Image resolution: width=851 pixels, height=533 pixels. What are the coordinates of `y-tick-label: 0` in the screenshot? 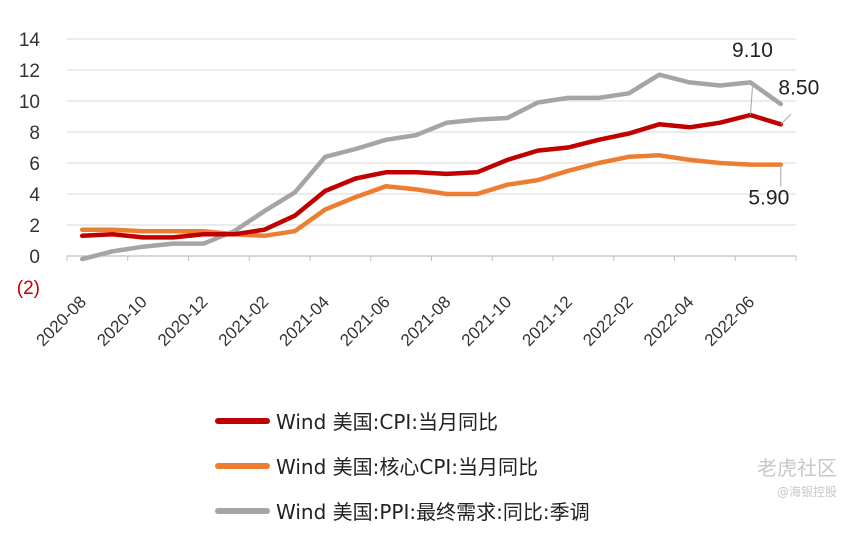 It's located at (34, 257).